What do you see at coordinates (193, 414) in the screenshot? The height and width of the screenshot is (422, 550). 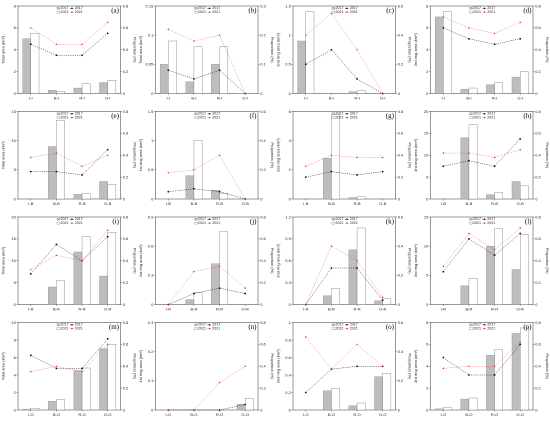 I see `x-tick-label: B-O` at bounding box center [193, 414].